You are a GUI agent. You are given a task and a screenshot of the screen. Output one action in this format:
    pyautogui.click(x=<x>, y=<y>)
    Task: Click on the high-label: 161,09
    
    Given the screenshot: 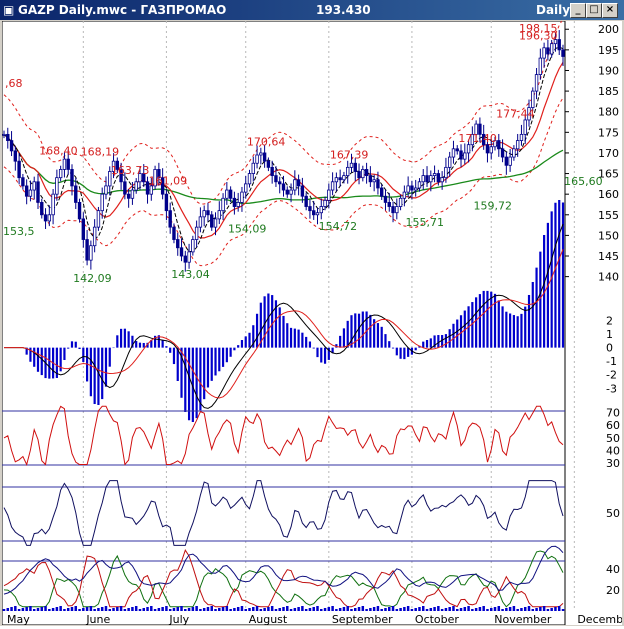 What is the action you would take?
    pyautogui.click(x=168, y=181)
    